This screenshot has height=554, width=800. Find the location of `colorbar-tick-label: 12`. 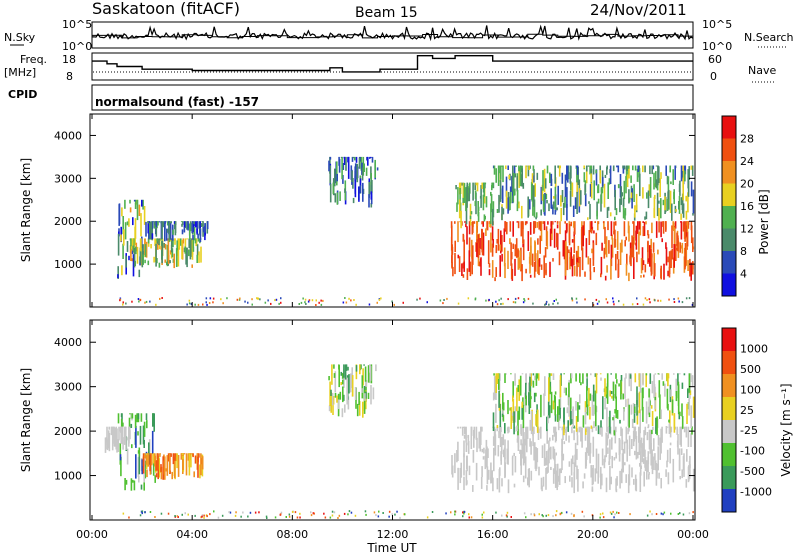

colorbar-tick-label: 12 is located at coordinates (747, 229).